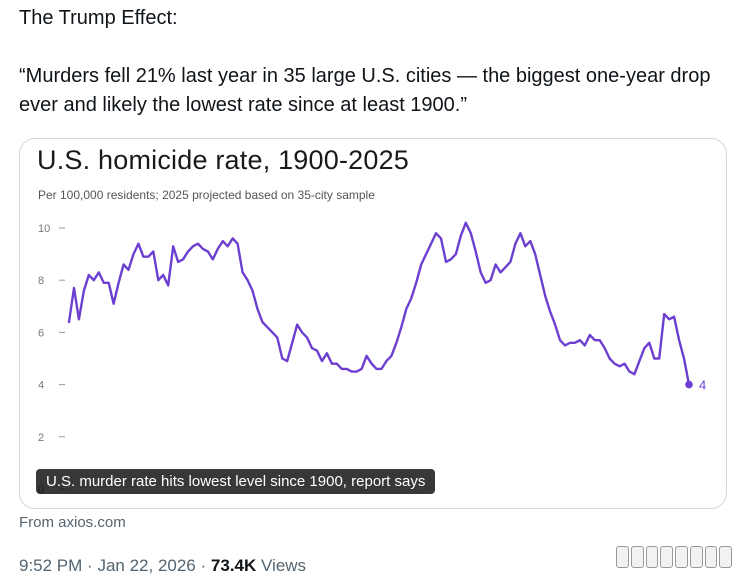  I want to click on y-tick-label: 4, so click(41, 386).